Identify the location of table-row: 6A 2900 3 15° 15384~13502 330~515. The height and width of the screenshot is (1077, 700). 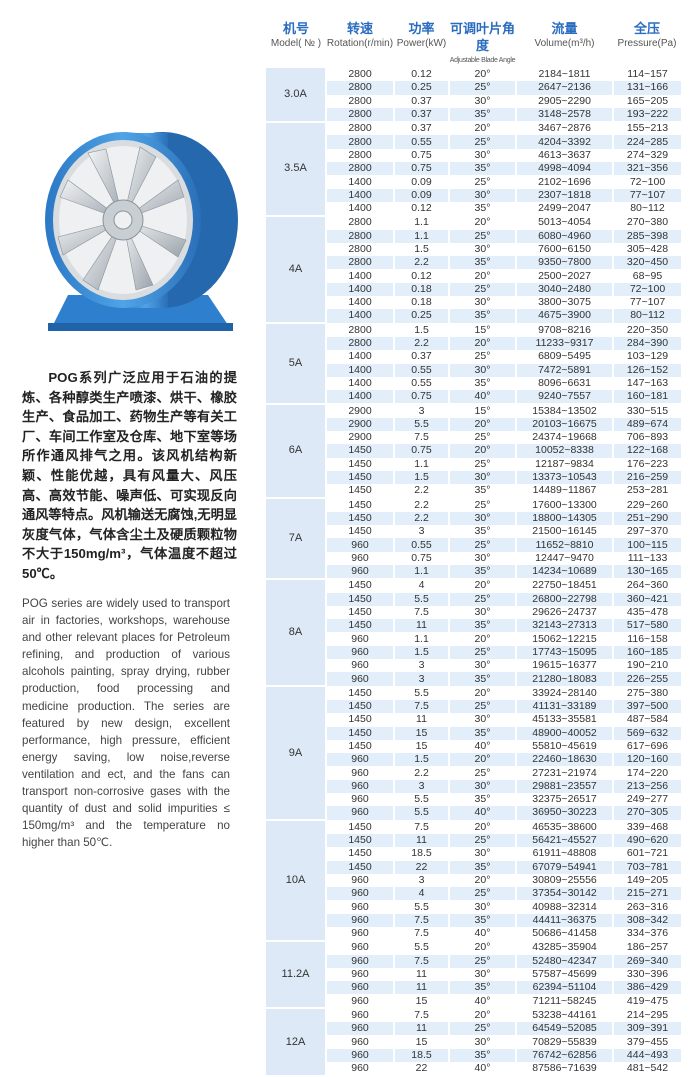
(473, 451).